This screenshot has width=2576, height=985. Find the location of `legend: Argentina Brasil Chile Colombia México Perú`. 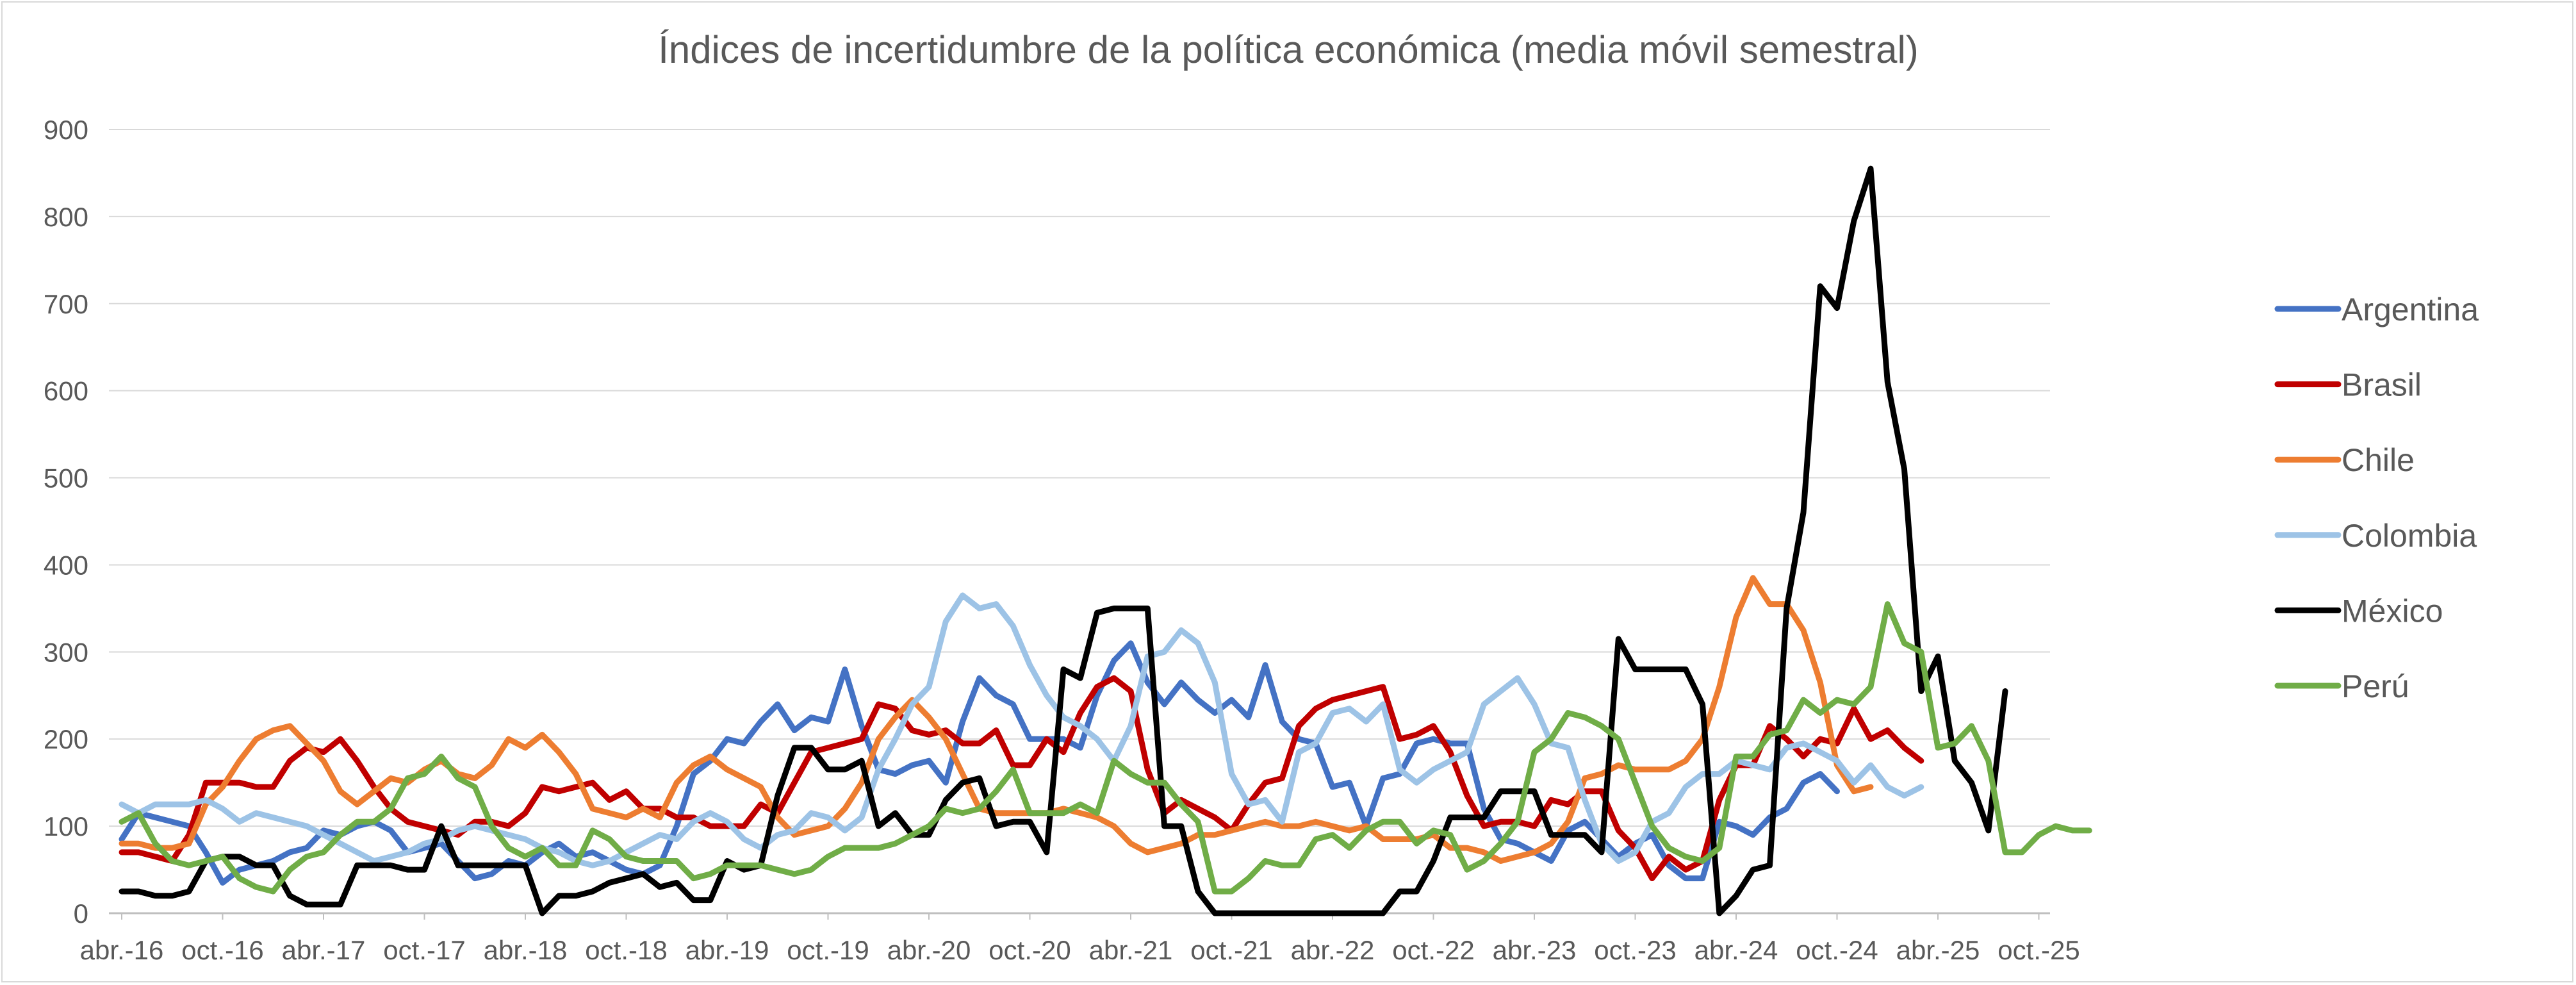

legend: Argentina Brasil Chile Colombia México Perú is located at coordinates (2376, 498).